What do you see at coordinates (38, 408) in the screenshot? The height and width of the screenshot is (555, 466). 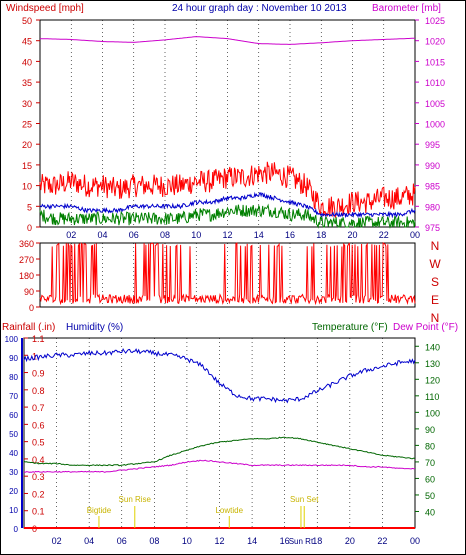 I see `rain-y-tick-label: 0.7` at bounding box center [38, 408].